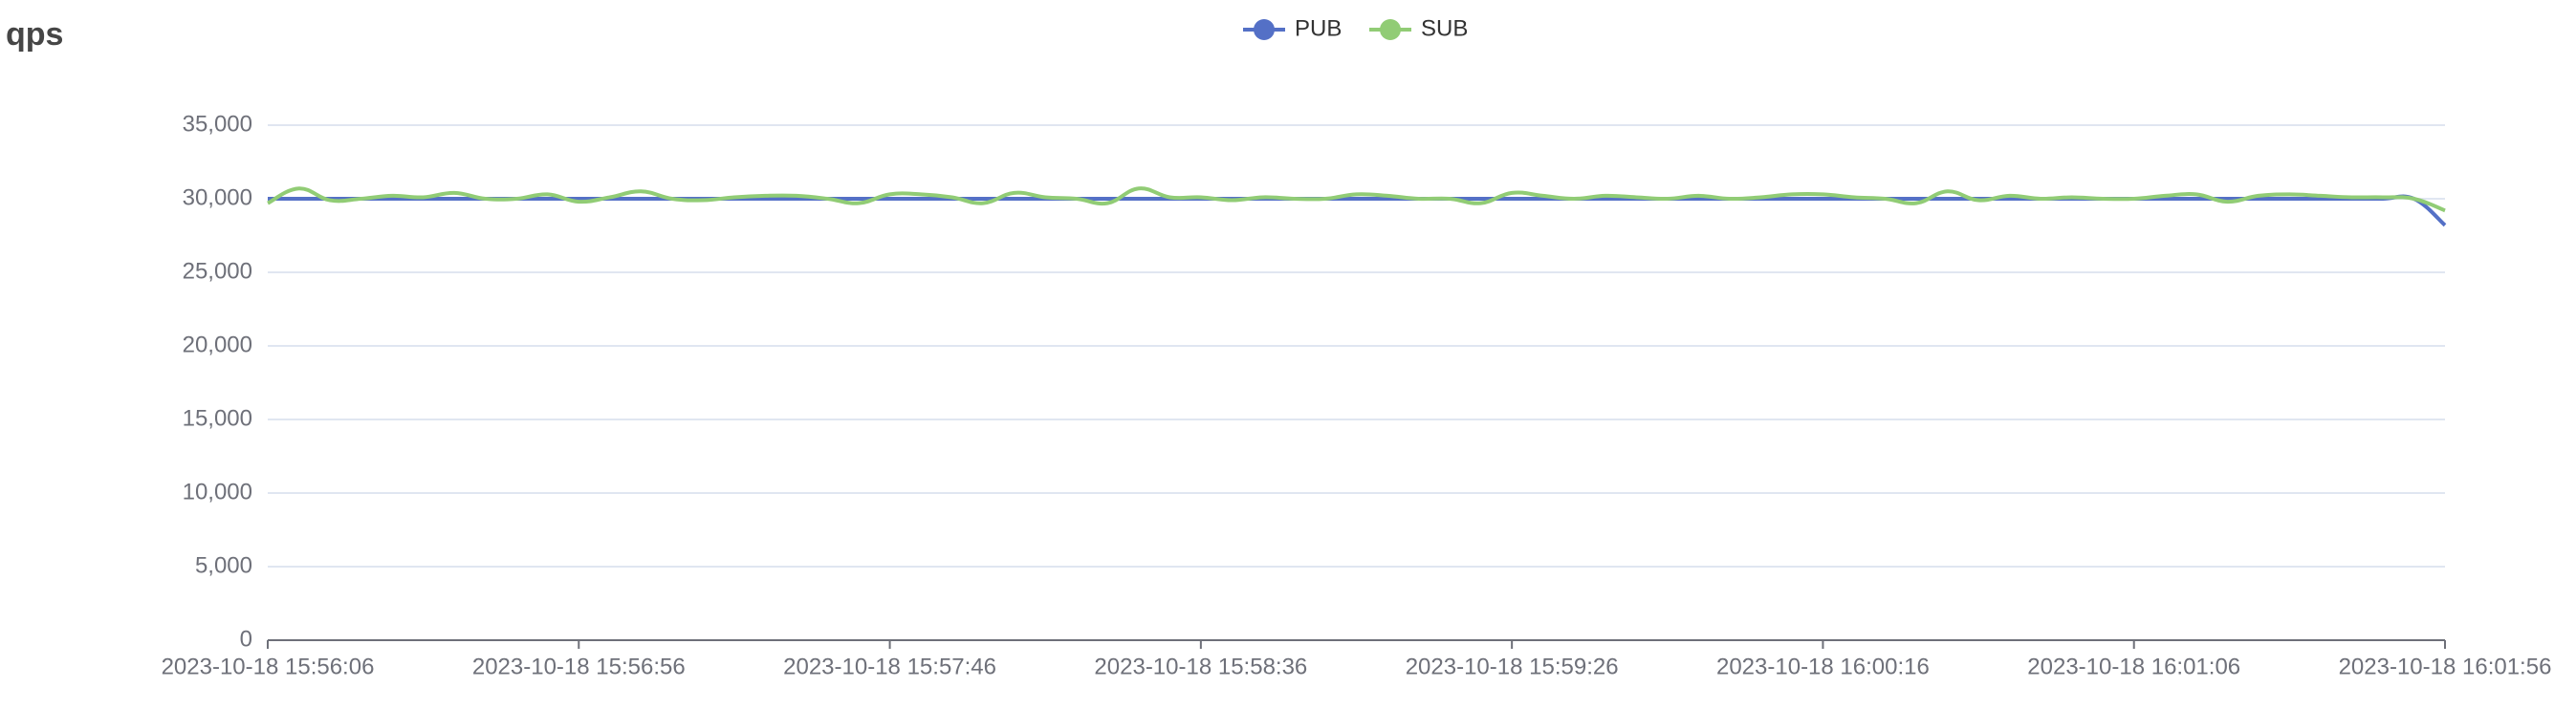 This screenshot has height=709, width=2576. I want to click on y-tick-label: 35,000, so click(217, 124).